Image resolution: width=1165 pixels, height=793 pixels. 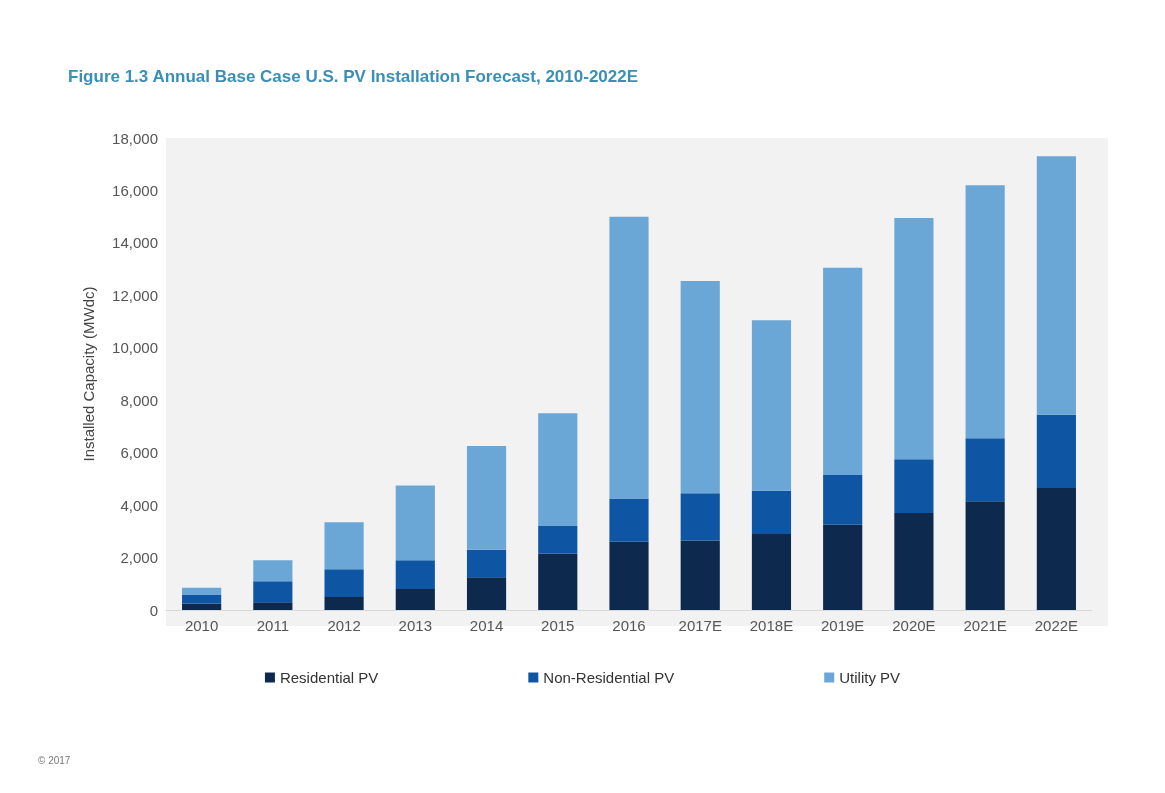 I want to click on y-axis-title: Installed Capacity (MWdc), so click(x=88, y=374).